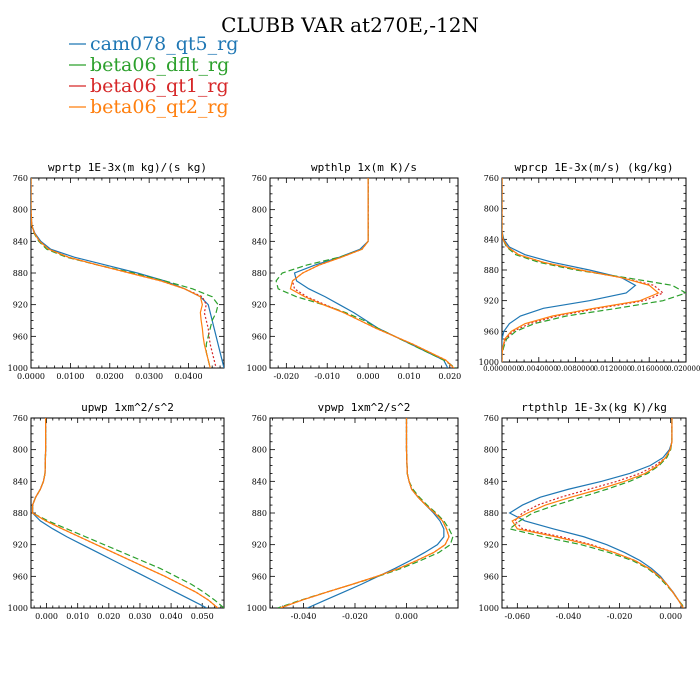 The width and height of the screenshot is (700, 700). I want to click on legend-entry: beta06_dflt_rg, so click(159, 65).